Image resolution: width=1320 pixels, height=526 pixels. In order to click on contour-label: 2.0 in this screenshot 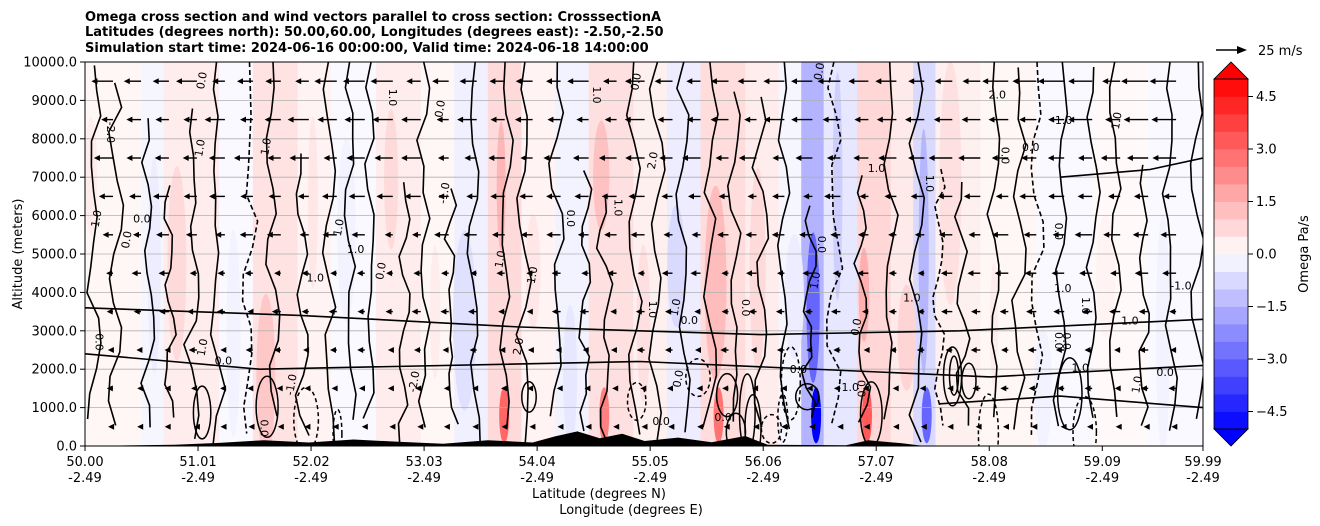, I will do `click(653, 160)`.